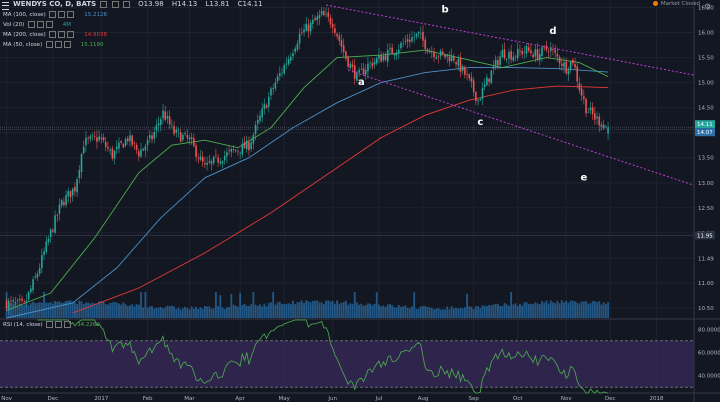 Image resolution: width=720 pixels, height=402 pixels. I want to click on time-axis-label: Jul, so click(379, 399).